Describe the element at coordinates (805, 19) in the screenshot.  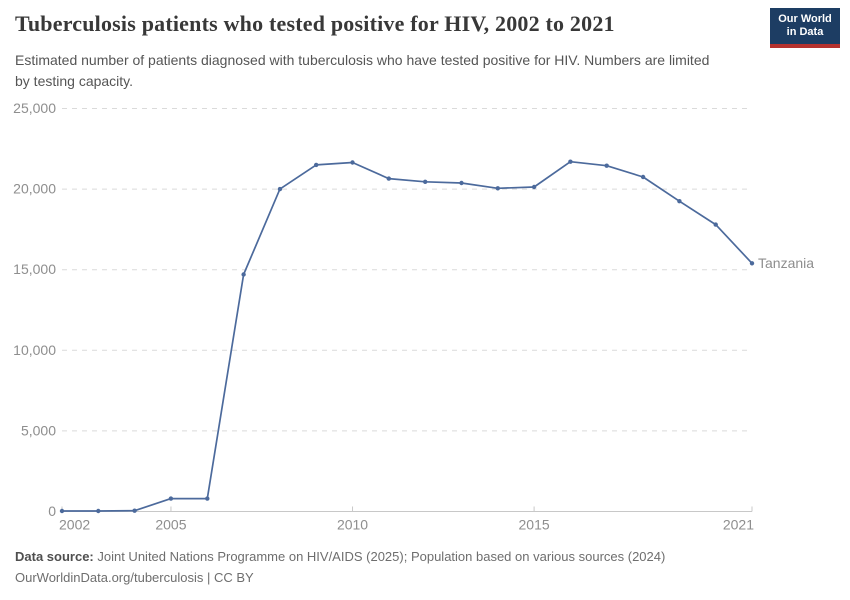
I see `owid-logo-line1: Our World` at that location.